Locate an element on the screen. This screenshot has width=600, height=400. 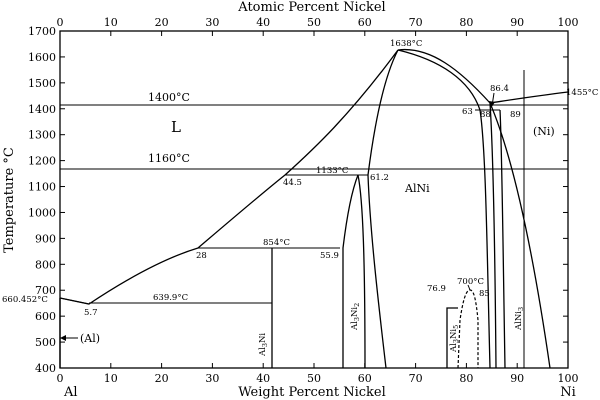
point-5-7: 5.7 is located at coordinates (91, 313).